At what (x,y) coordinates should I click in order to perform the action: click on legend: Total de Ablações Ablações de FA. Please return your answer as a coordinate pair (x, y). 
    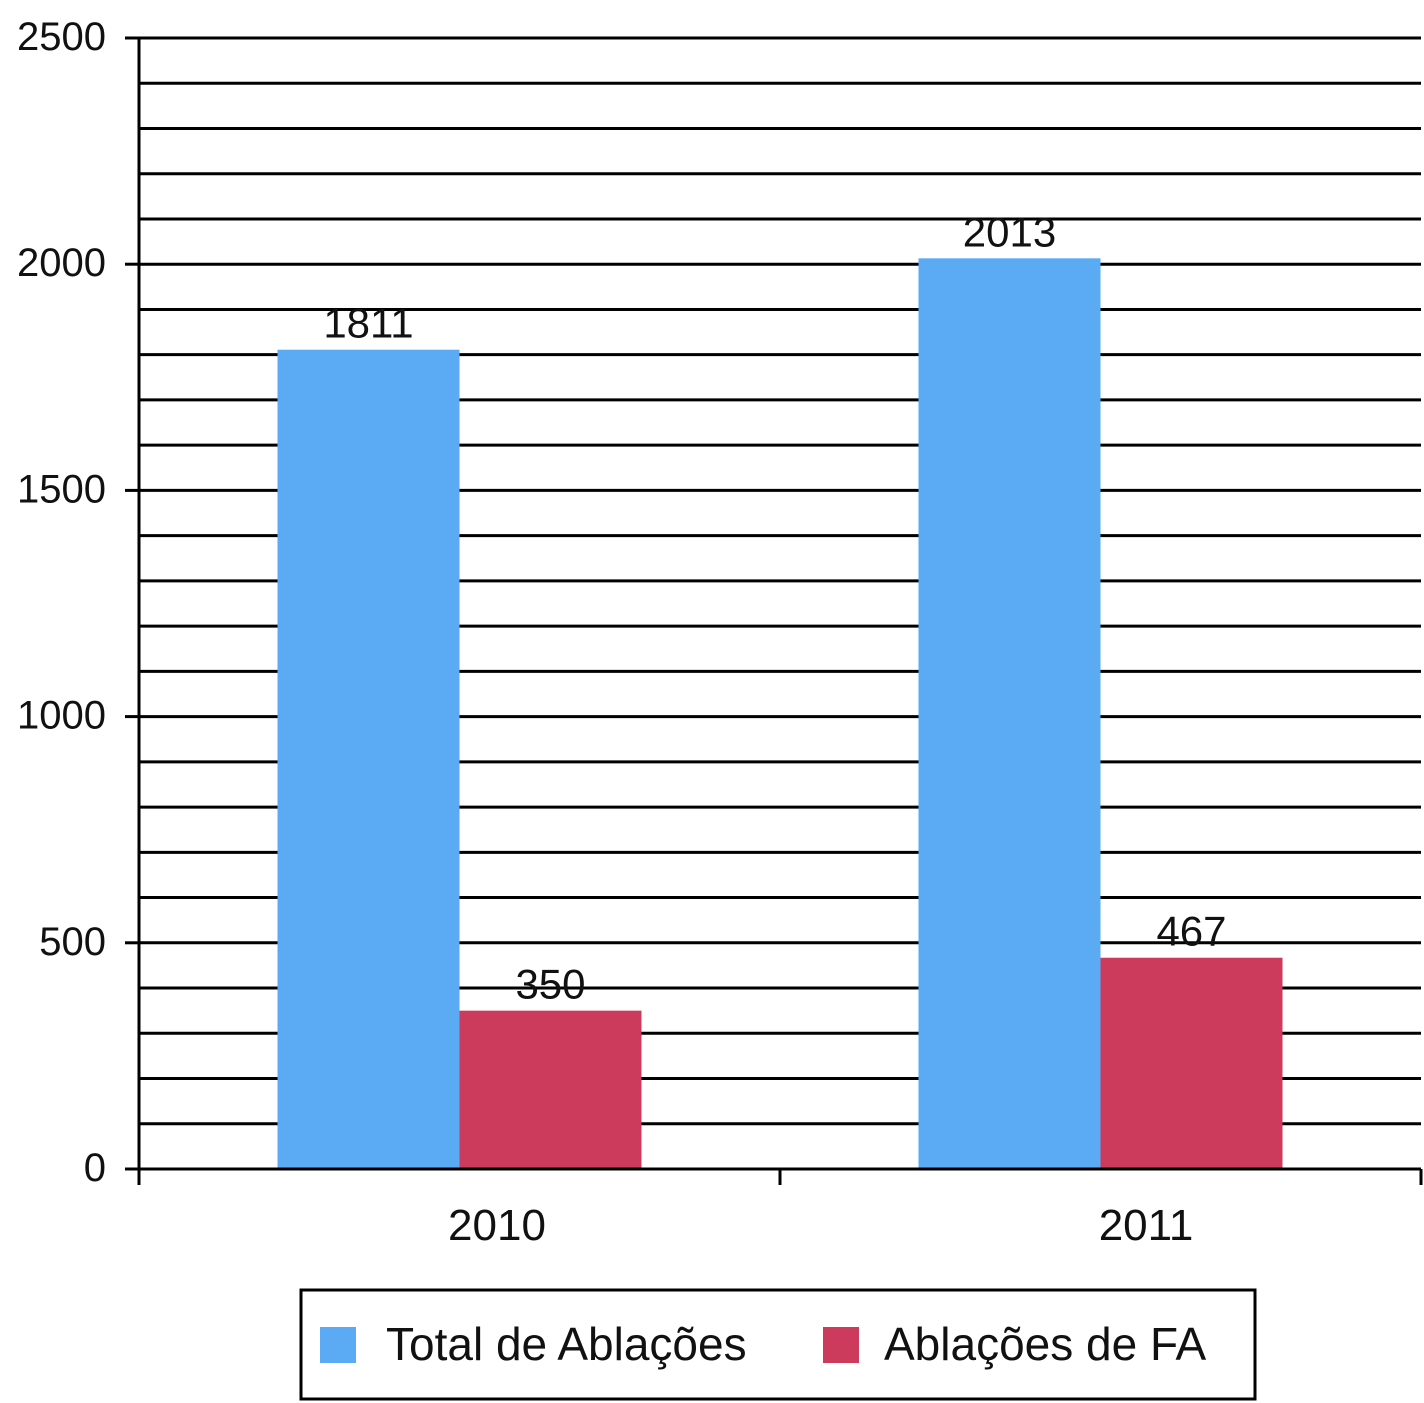
    Looking at the image, I should click on (778, 1344).